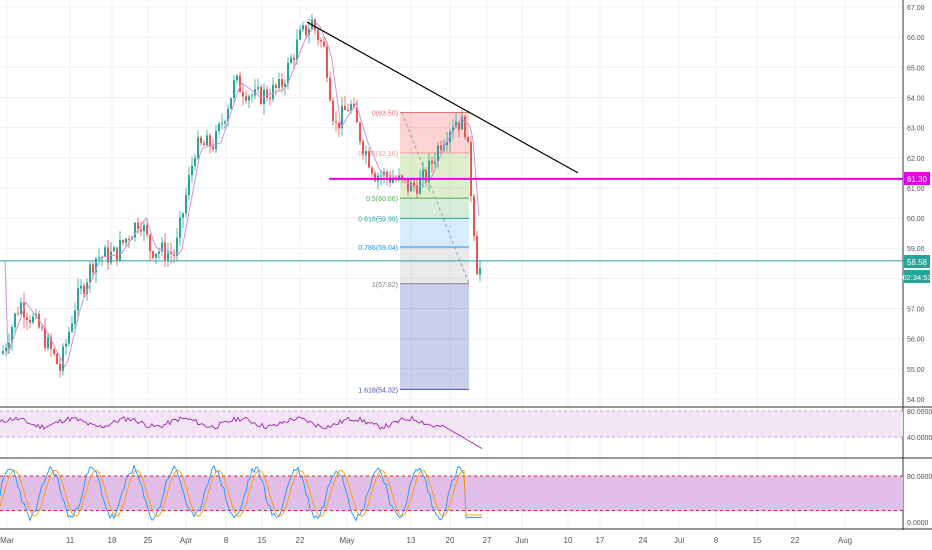 The image size is (932, 550). I want to click on time-tick-label: 25, so click(148, 540).